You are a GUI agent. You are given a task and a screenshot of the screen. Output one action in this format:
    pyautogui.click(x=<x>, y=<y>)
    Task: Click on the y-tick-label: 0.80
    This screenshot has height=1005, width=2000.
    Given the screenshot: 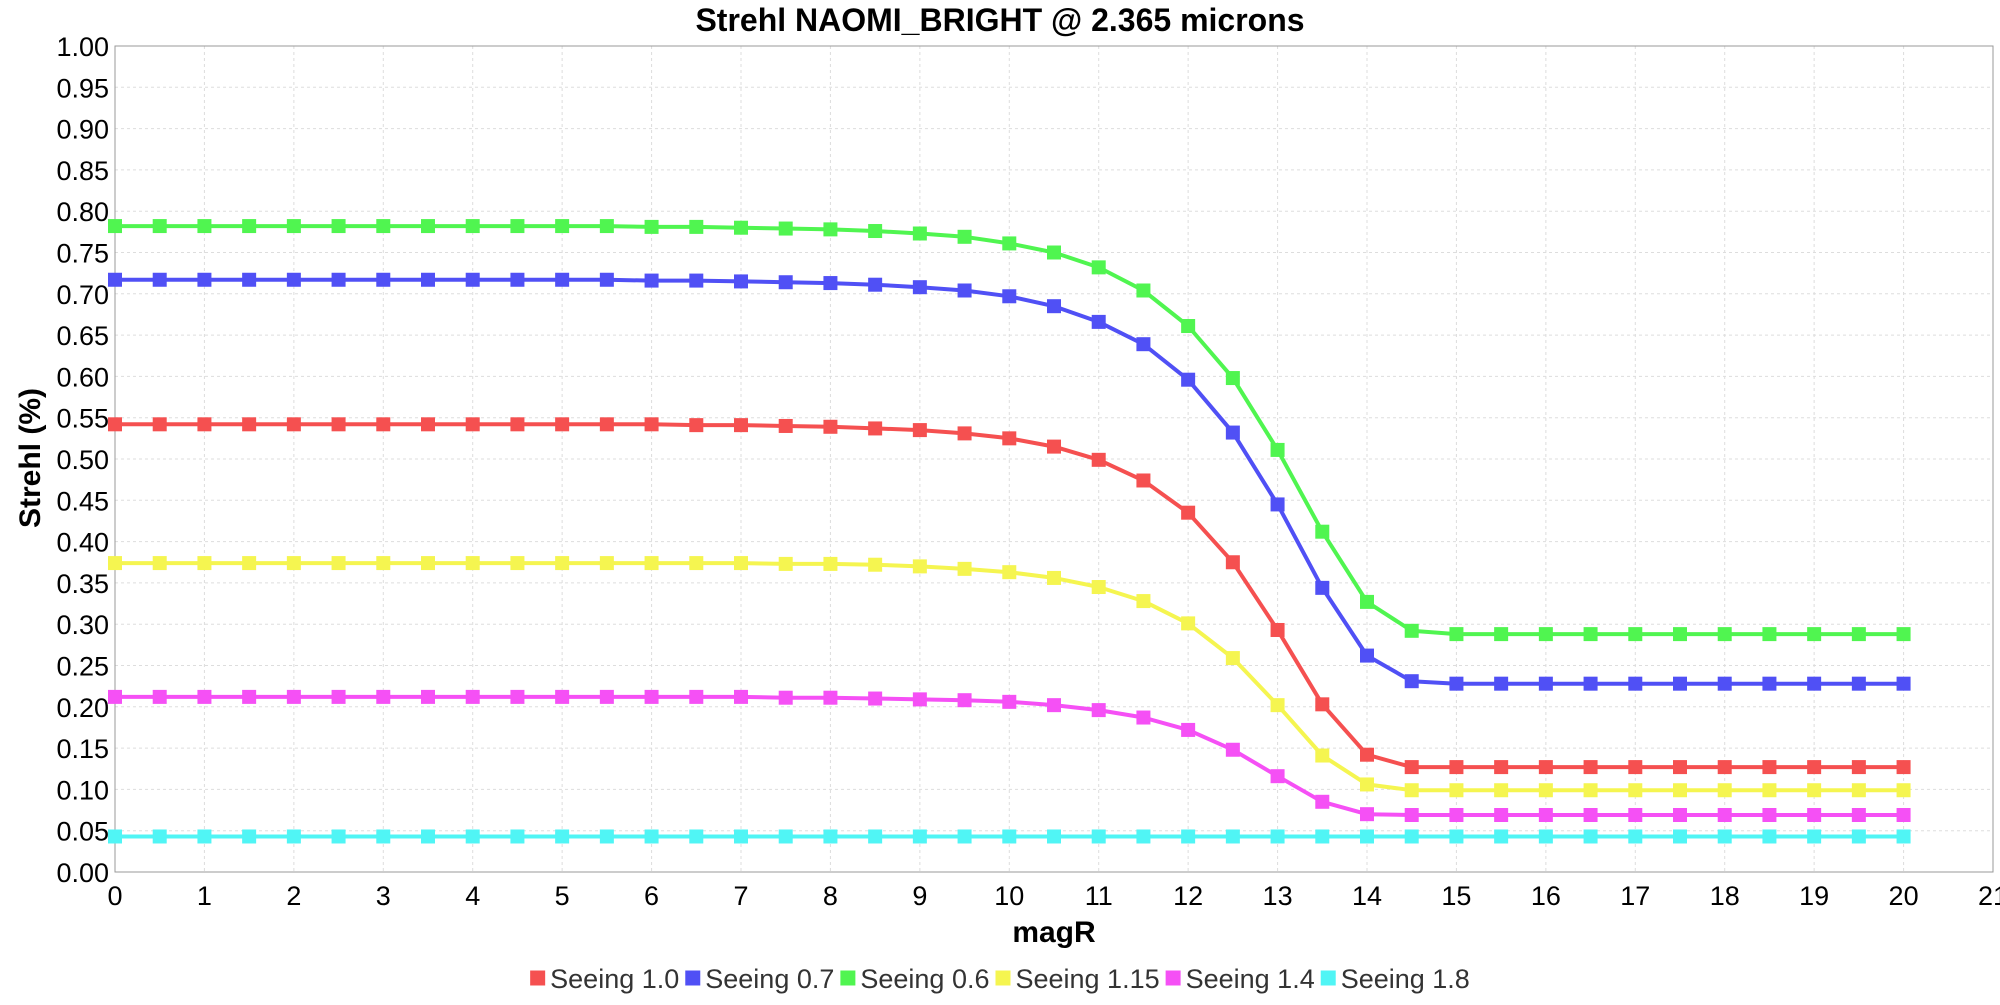 What is the action you would take?
    pyautogui.click(x=82, y=212)
    